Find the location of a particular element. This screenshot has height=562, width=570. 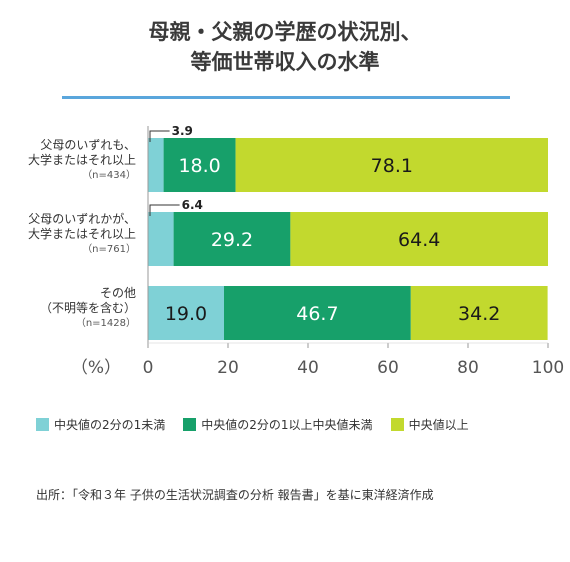

legend-label-0: 中央値の2分の1未満 is located at coordinates (110, 425).